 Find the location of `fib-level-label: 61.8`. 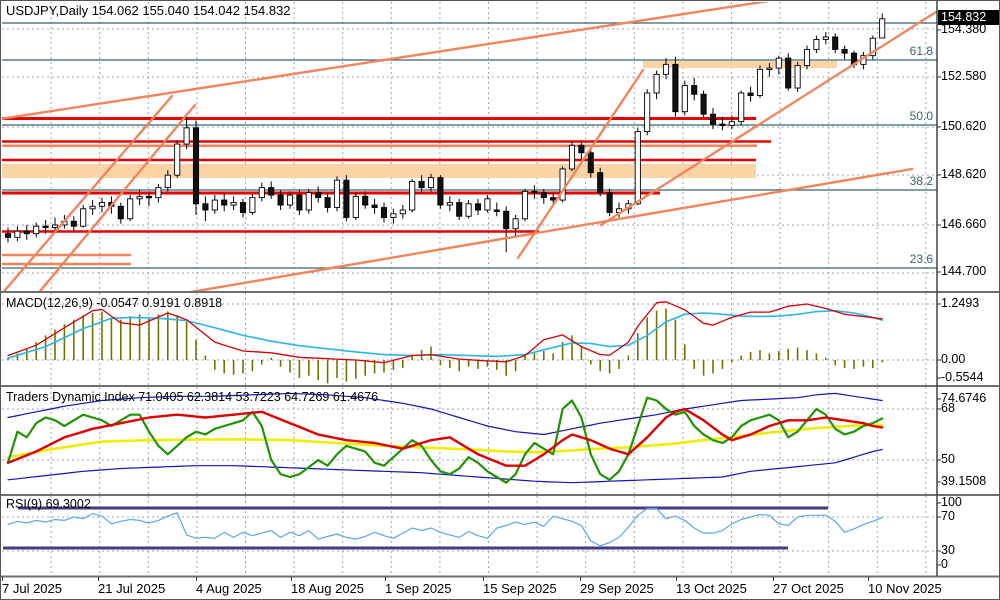

fib-level-label: 61.8 is located at coordinates (921, 51).